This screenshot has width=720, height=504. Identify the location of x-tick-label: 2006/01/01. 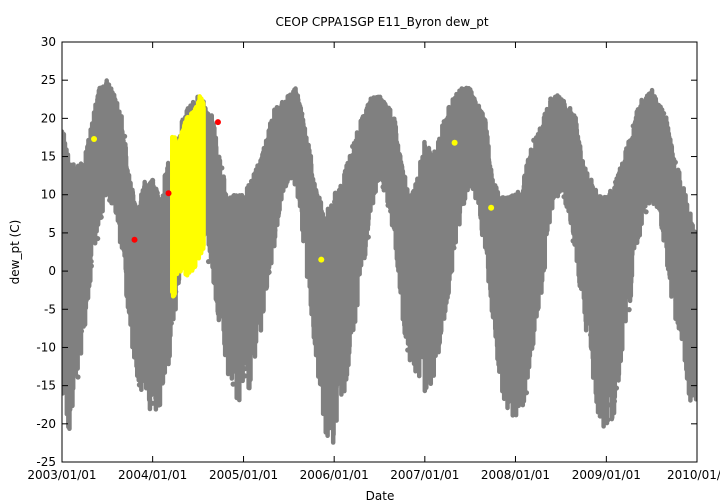
(334, 475).